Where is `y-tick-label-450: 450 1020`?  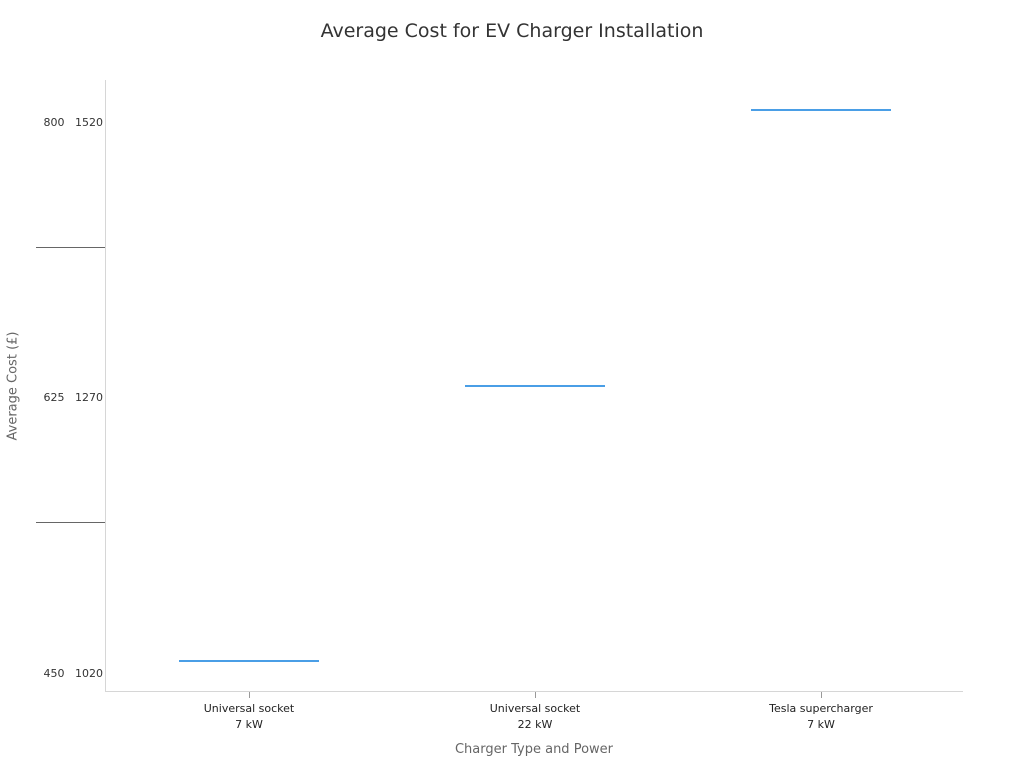
y-tick-label-450: 450 1020 is located at coordinates (52, 673).